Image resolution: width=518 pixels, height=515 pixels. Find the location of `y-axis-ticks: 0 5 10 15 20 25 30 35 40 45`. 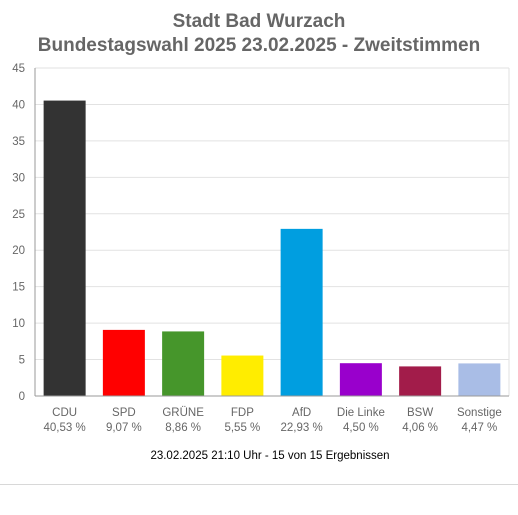

y-axis-ticks: 0 5 10 15 20 25 30 35 40 45 is located at coordinates (18, 233).